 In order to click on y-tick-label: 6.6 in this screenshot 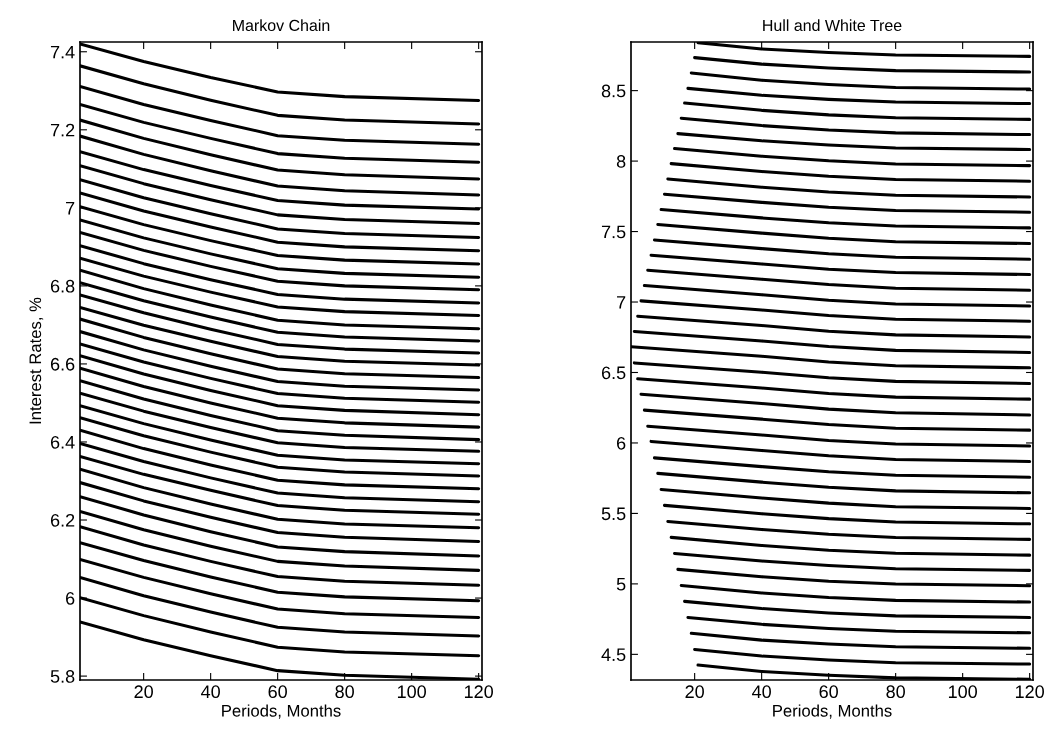, I will do `click(62, 364)`.